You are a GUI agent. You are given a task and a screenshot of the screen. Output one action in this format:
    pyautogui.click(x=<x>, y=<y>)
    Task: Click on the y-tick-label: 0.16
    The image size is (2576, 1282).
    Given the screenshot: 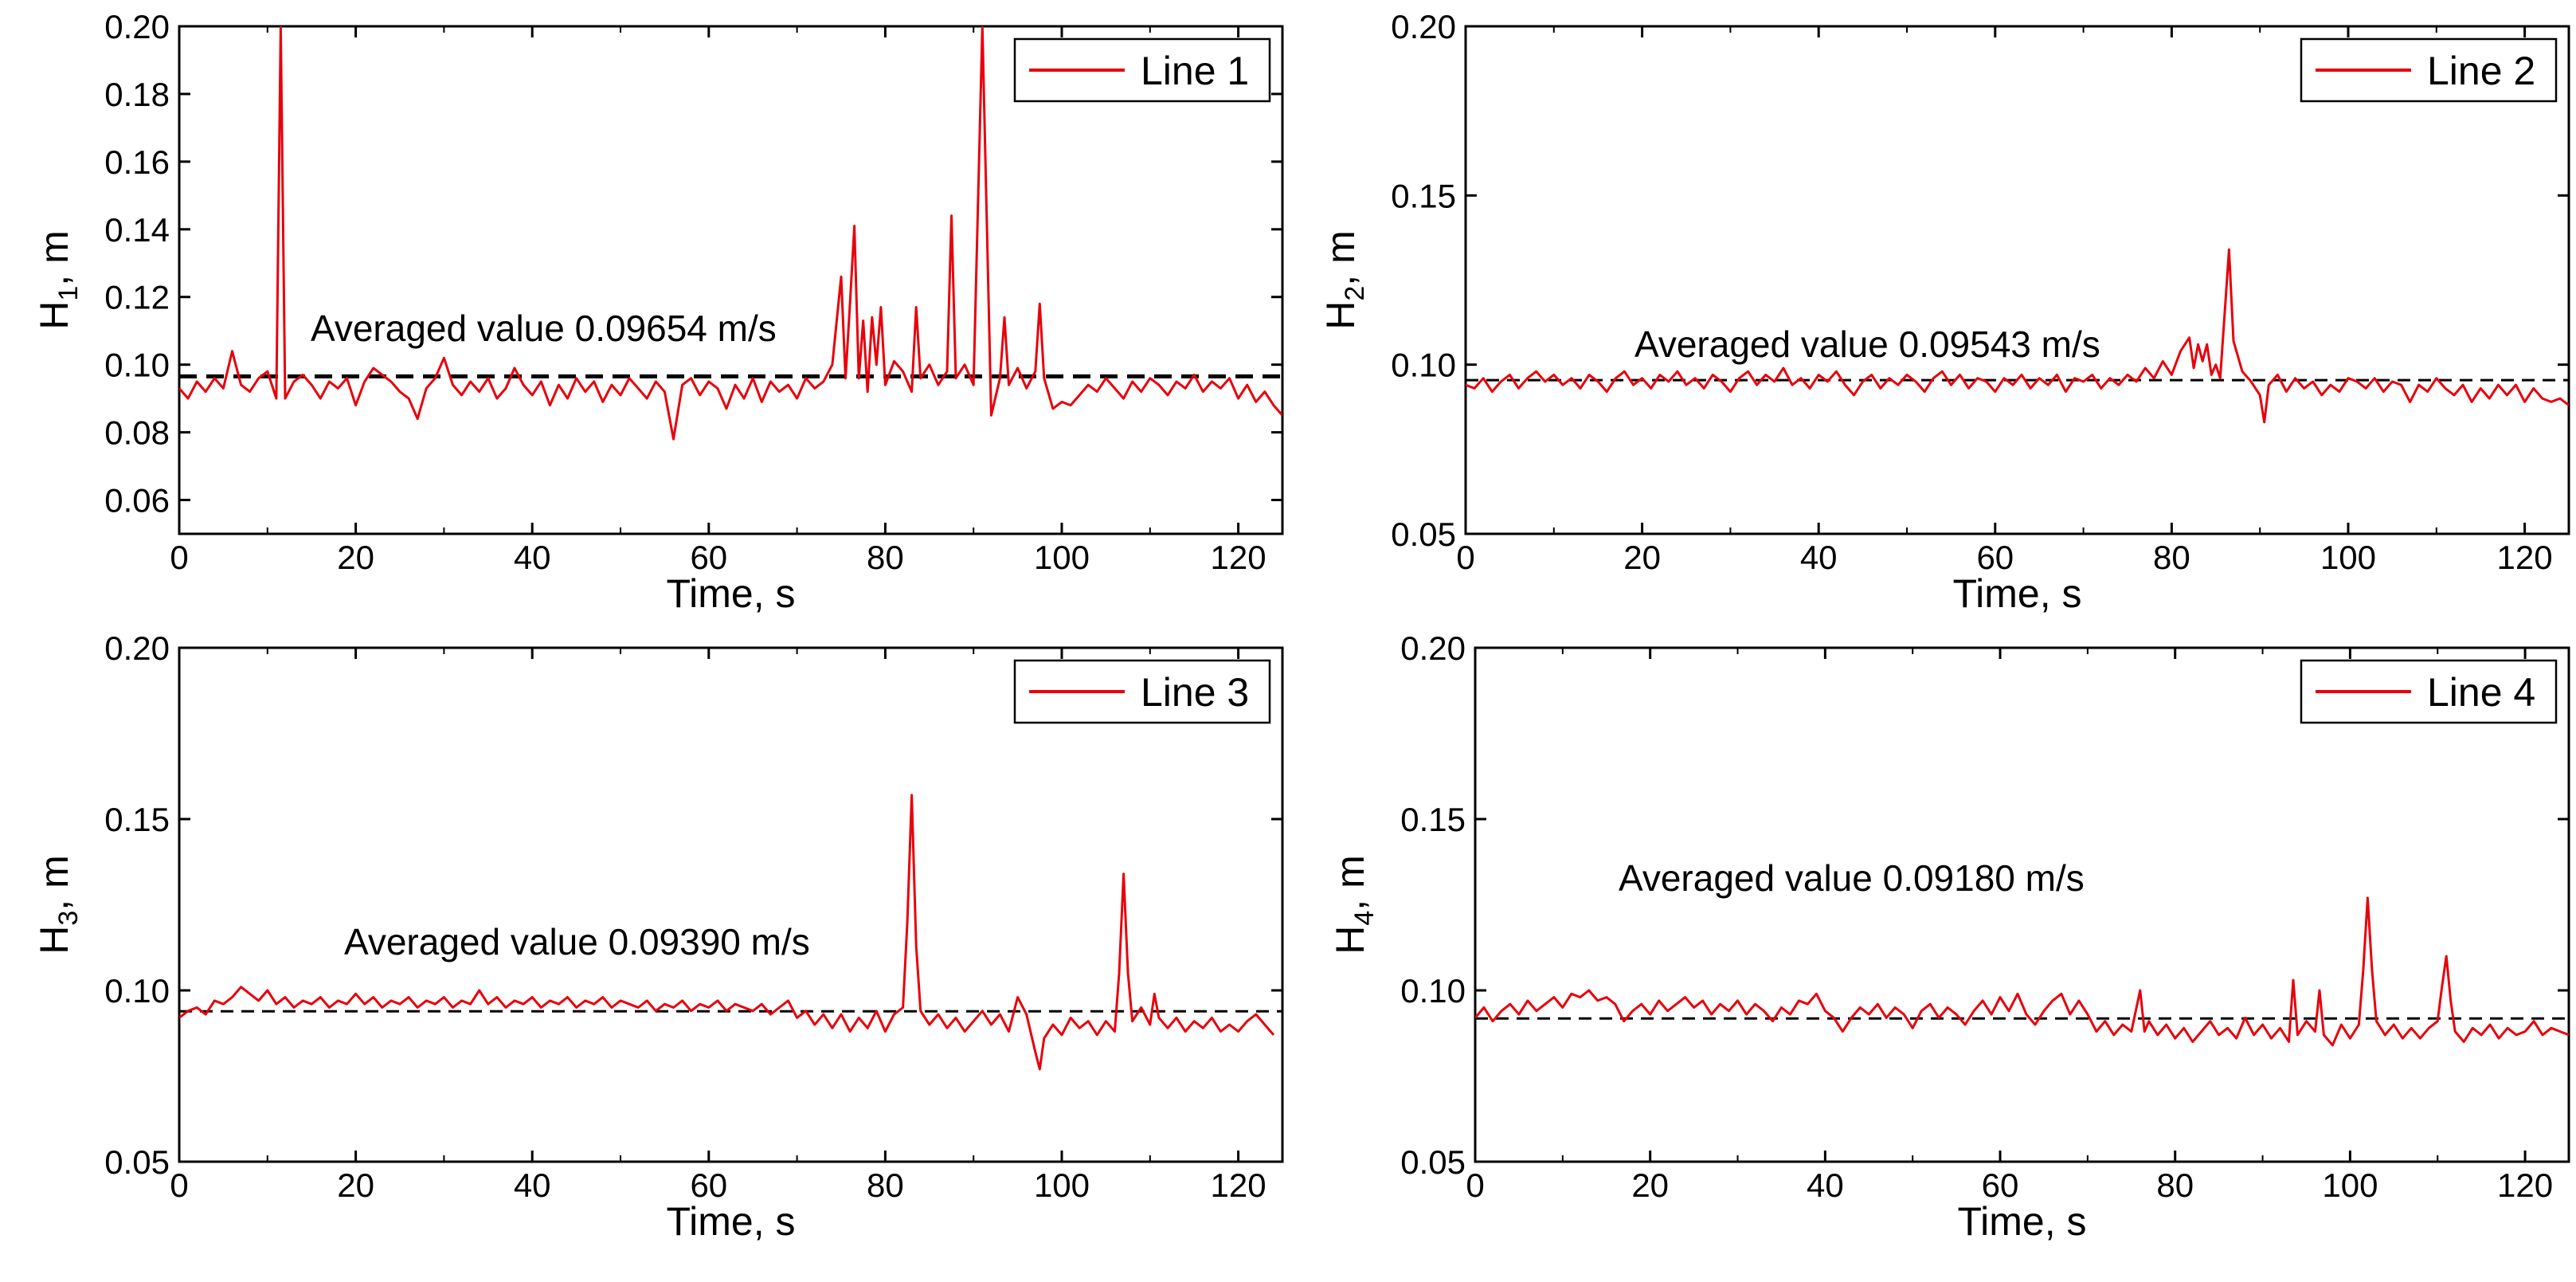 What is the action you would take?
    pyautogui.click(x=137, y=162)
    